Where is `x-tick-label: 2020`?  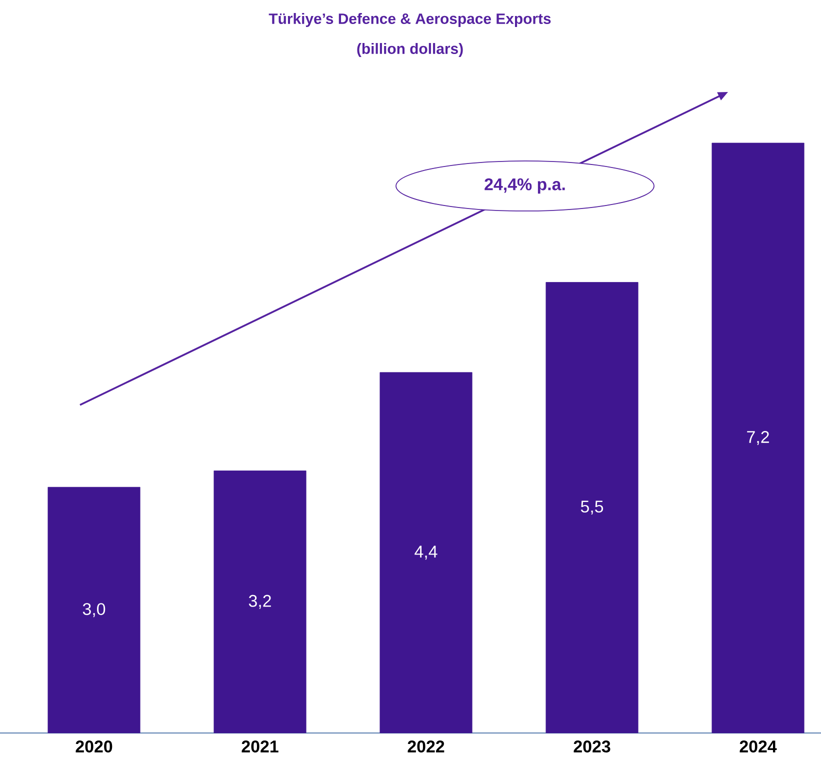
x-tick-label: 2020 is located at coordinates (94, 746).